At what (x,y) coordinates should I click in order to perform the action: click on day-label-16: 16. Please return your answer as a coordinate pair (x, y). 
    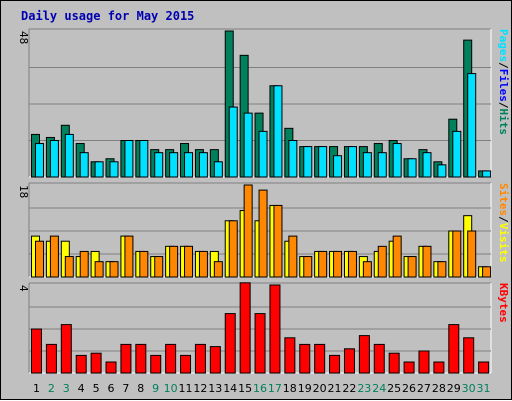
    Looking at the image, I should click on (260, 388).